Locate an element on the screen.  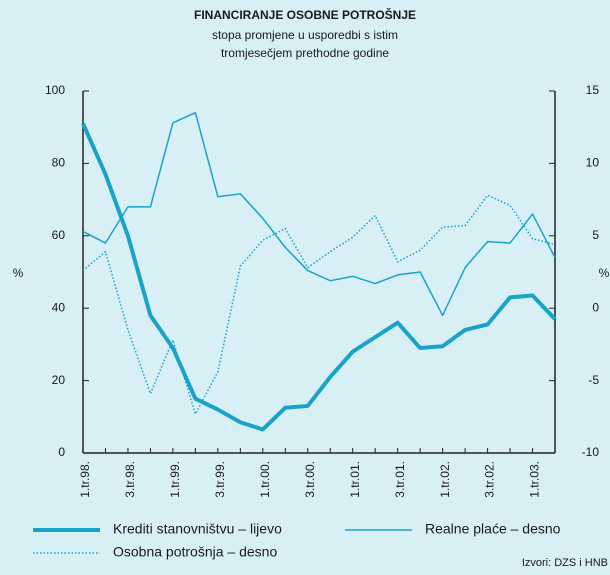
chart-subtitle: tromjesečjem prethodne godine is located at coordinates (305, 53).